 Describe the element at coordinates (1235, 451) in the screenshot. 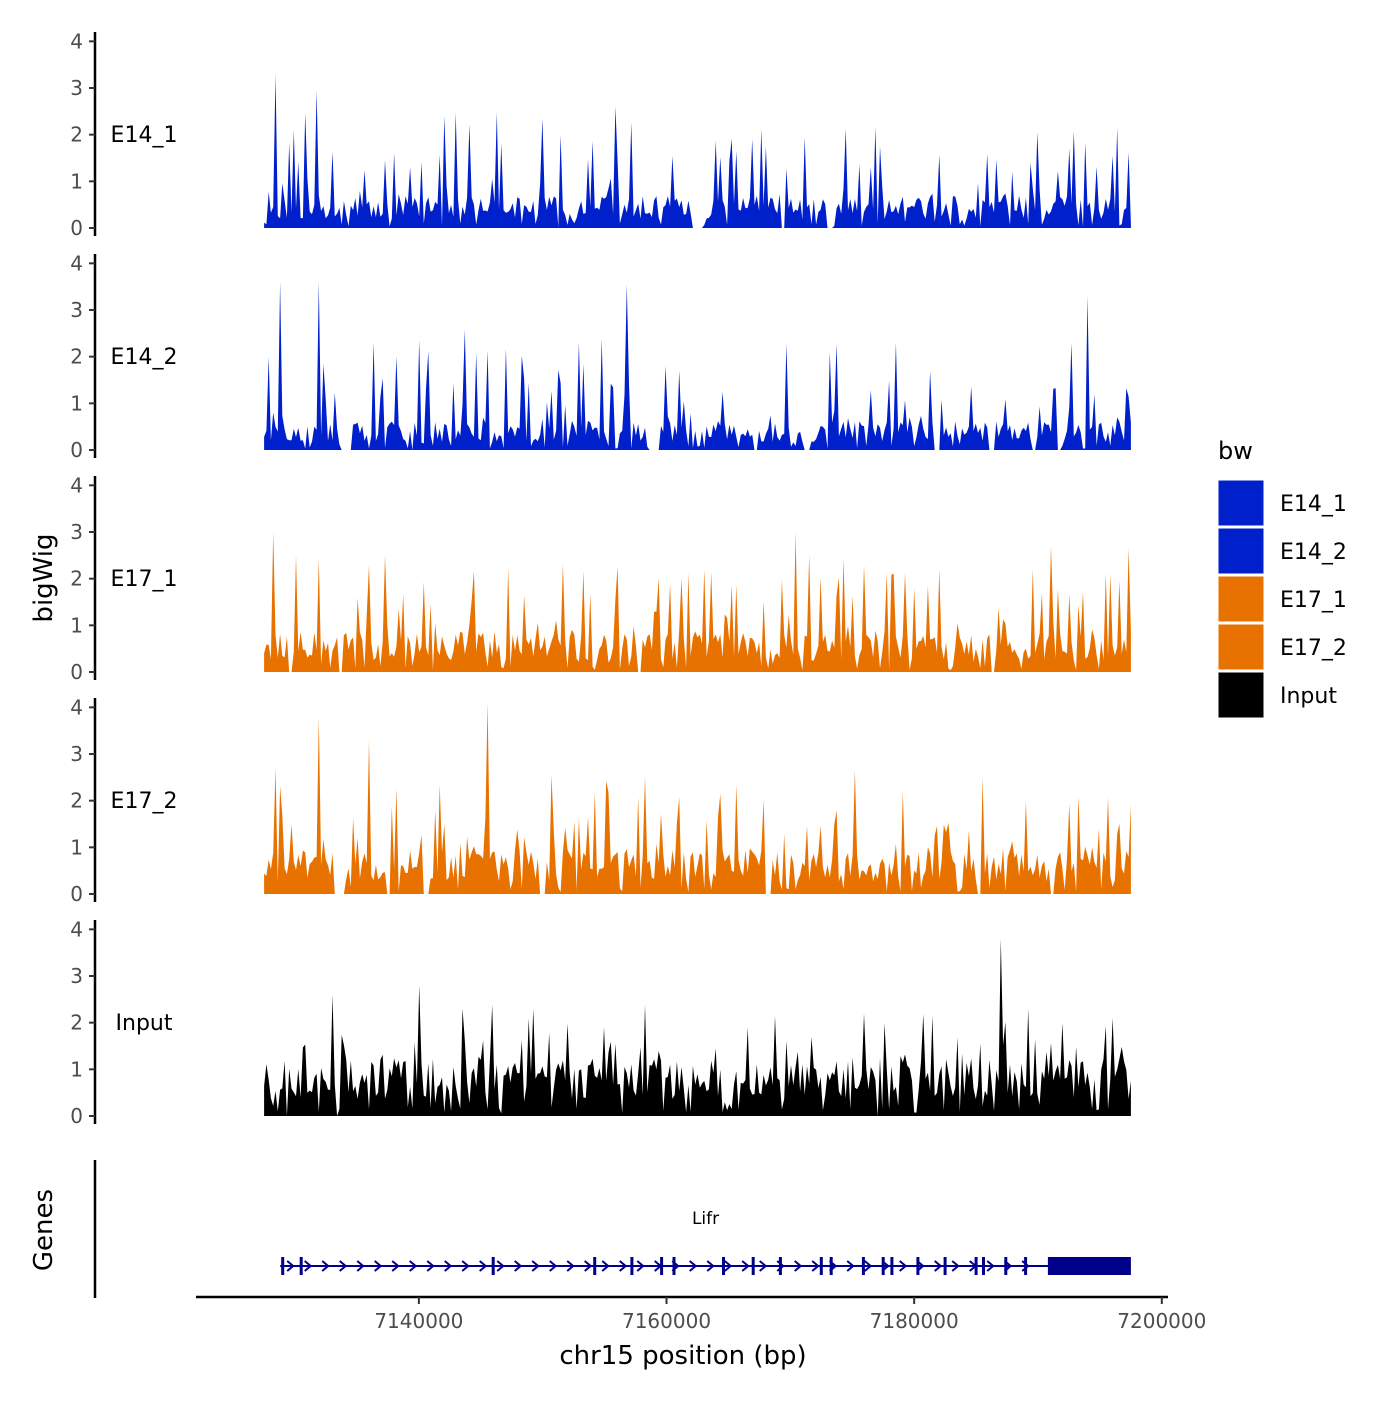

I see `legend-title: bw` at that location.